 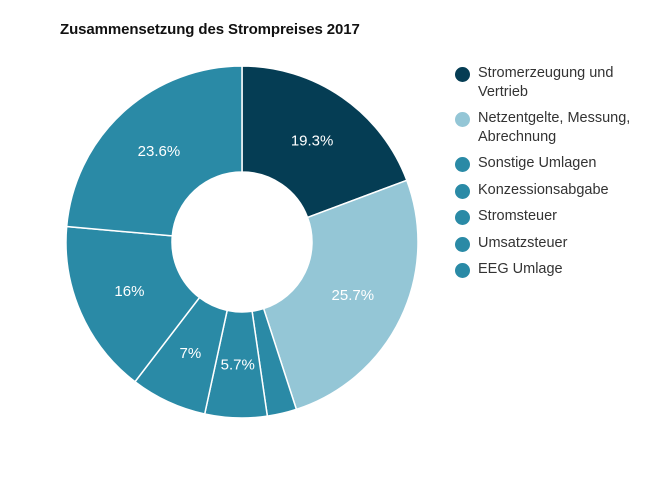 What do you see at coordinates (190, 353) in the screenshot?
I see `slice-label-5: 7%` at bounding box center [190, 353].